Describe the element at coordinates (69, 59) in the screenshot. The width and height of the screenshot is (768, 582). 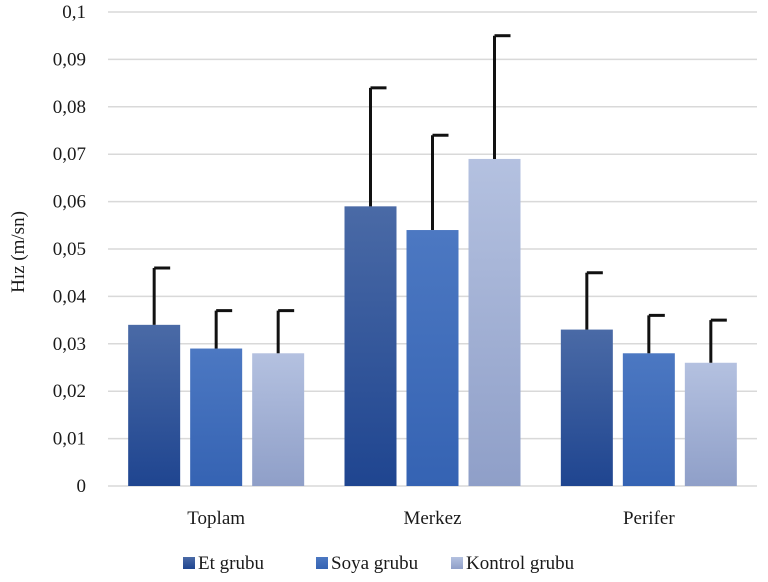
I see `y-tick-label: 0,09` at that location.